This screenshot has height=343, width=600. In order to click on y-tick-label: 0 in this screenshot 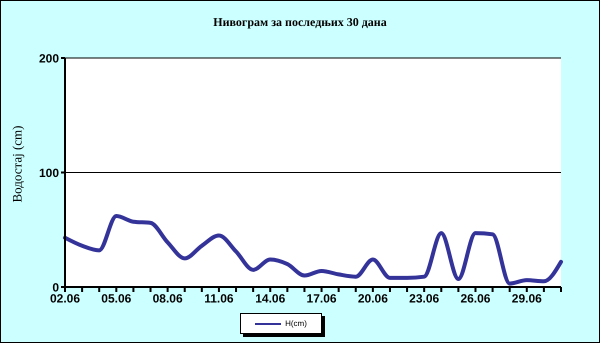, I will do `click(56, 287)`.